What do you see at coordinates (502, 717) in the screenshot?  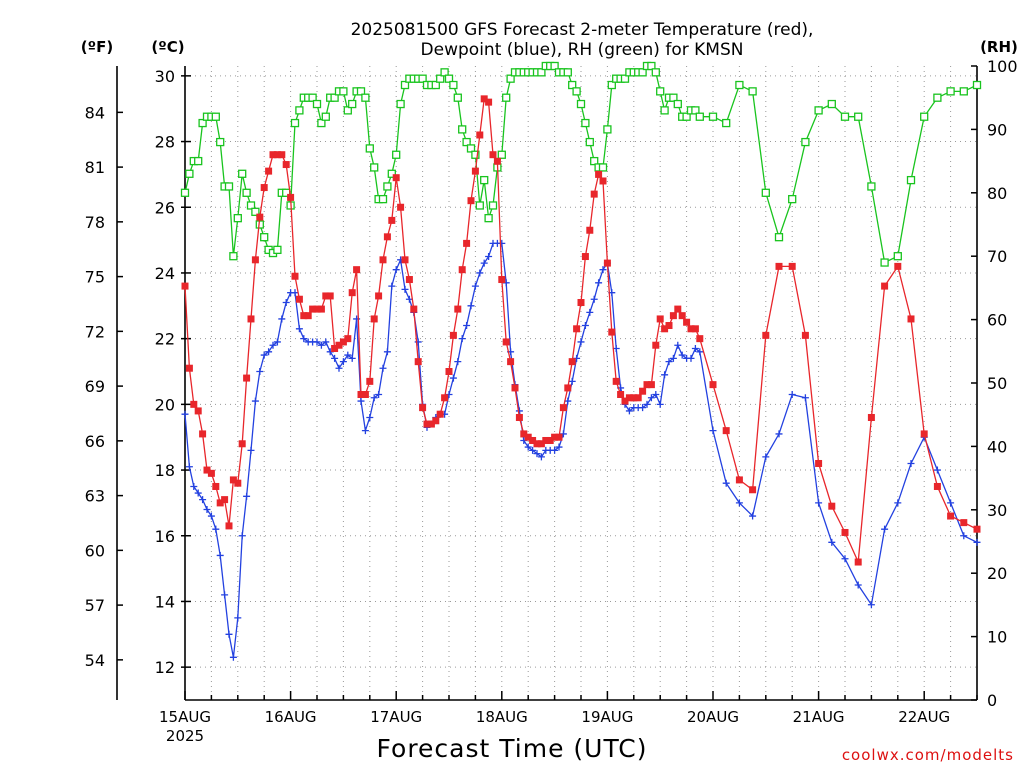 I see `x-tick-label: 18AUG` at bounding box center [502, 717].